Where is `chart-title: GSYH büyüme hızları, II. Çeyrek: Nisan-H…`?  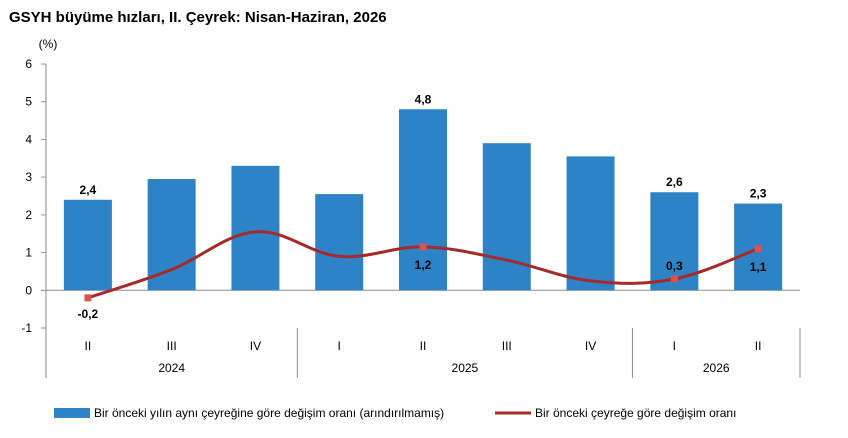 chart-title: GSYH büyüme hızları, II. Çeyrek: Nisan-H… is located at coordinates (198, 17).